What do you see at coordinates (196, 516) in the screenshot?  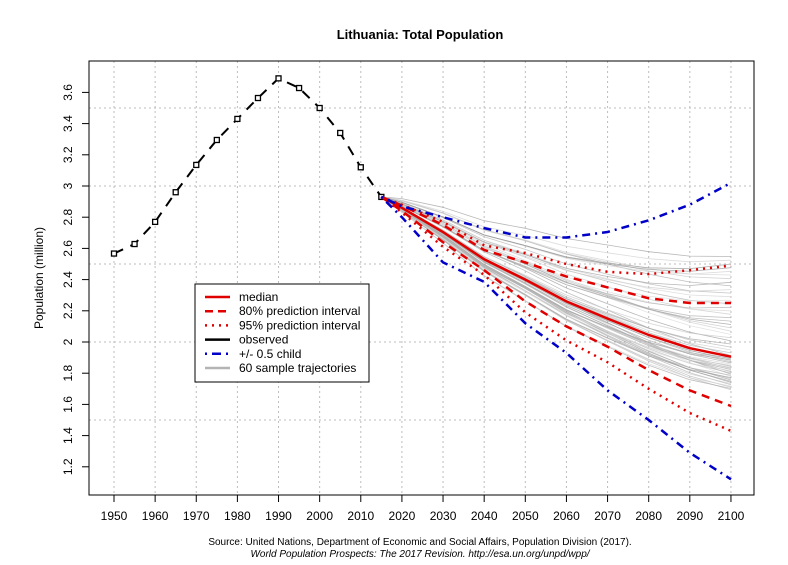 I see `x-tick-label: 1970` at bounding box center [196, 516].